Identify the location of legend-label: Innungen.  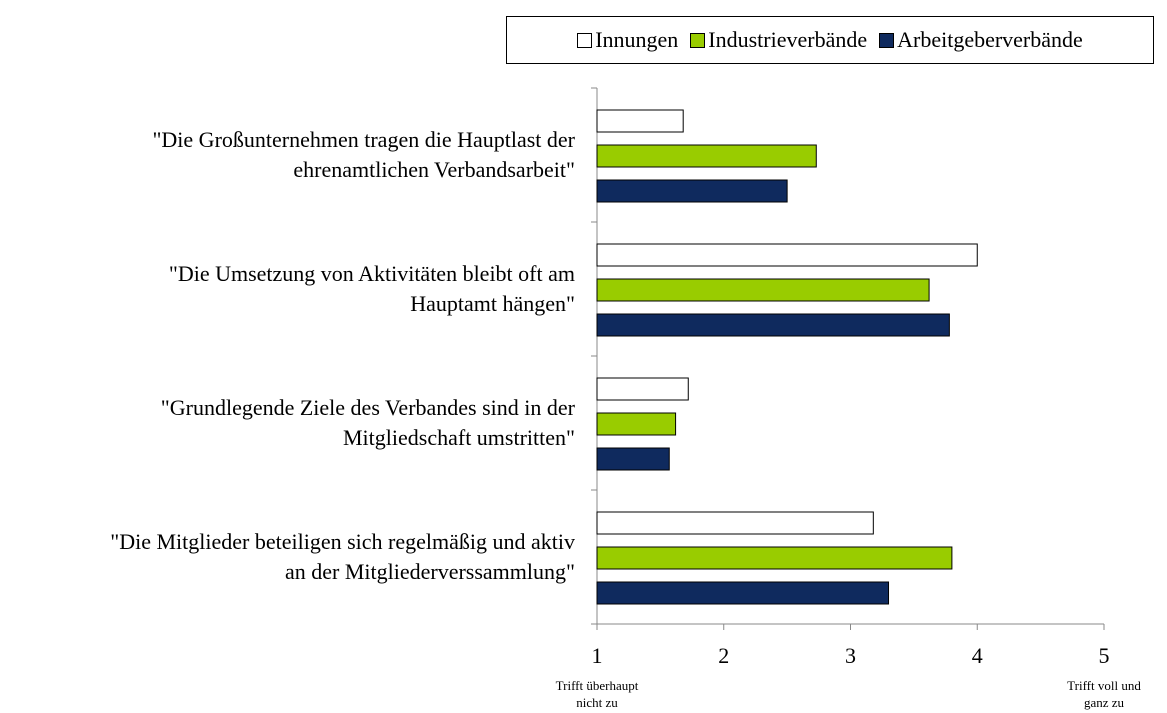
(637, 39).